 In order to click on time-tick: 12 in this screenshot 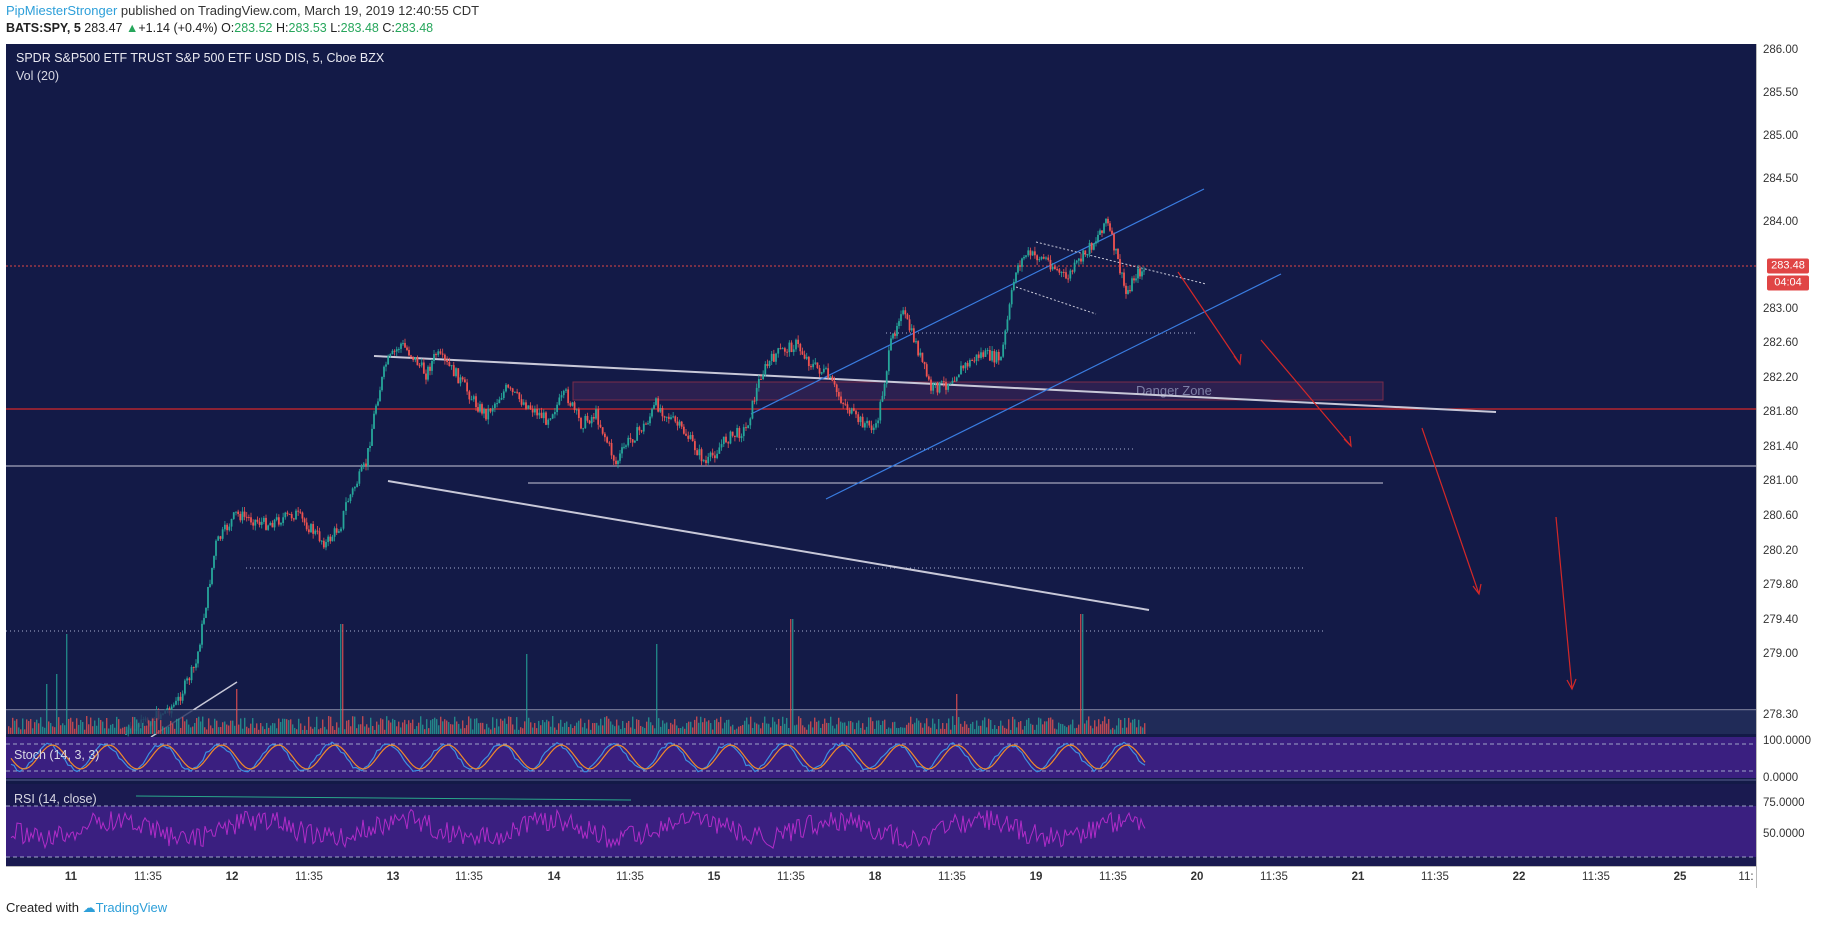, I will do `click(232, 877)`.